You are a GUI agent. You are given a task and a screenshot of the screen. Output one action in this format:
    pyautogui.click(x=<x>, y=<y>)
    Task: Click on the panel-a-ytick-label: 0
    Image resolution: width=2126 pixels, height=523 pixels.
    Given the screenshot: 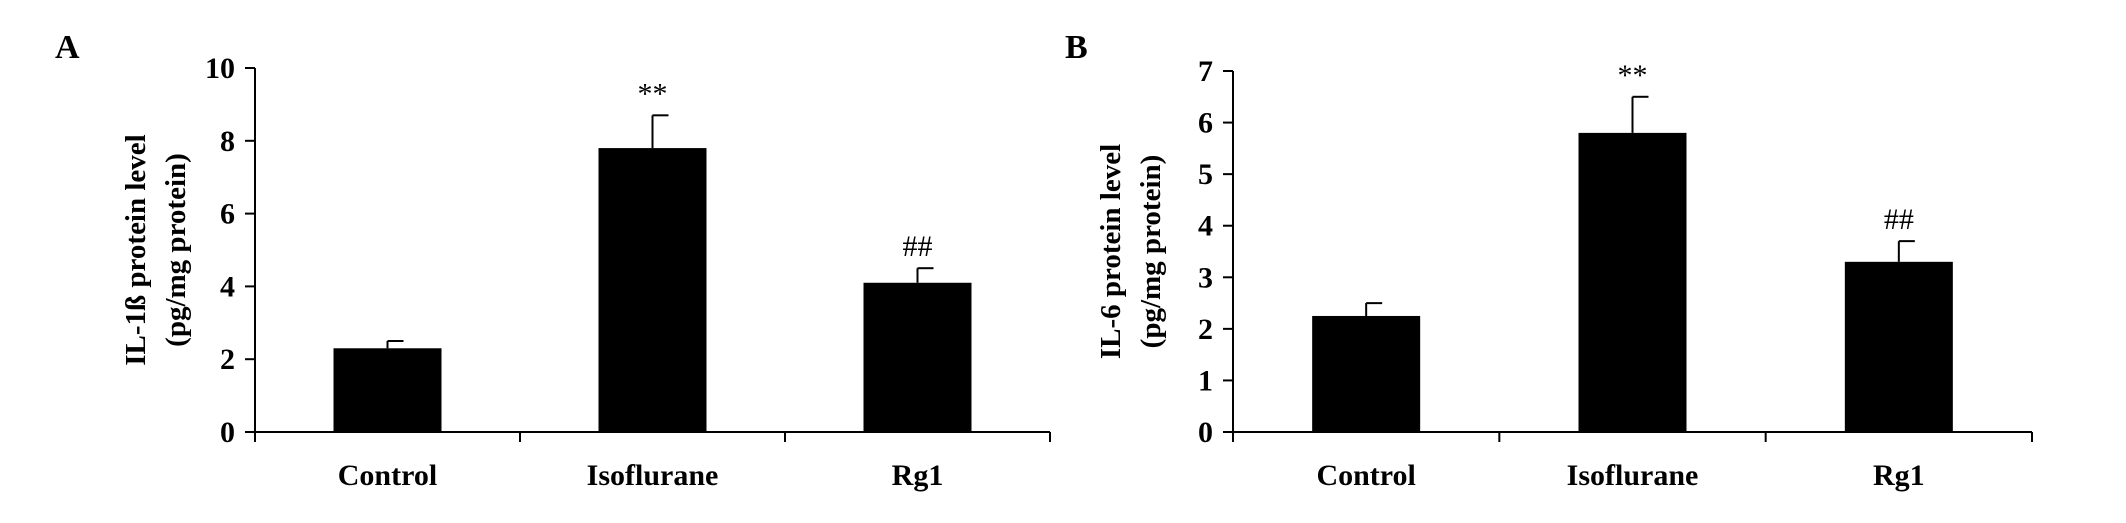 What is the action you would take?
    pyautogui.click(x=227, y=432)
    